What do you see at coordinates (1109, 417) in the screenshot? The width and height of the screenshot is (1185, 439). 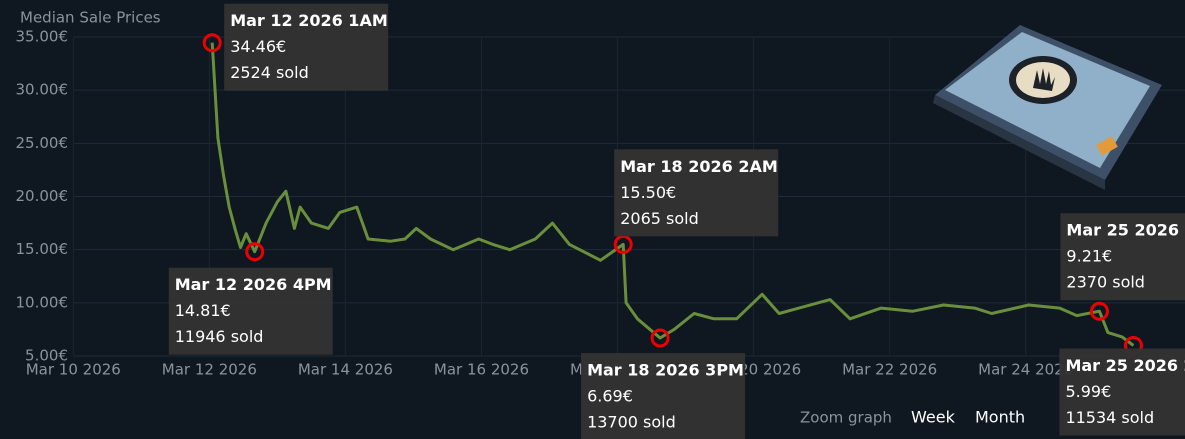 I see `tooltip-sold: 11534 sold` at bounding box center [1109, 417].